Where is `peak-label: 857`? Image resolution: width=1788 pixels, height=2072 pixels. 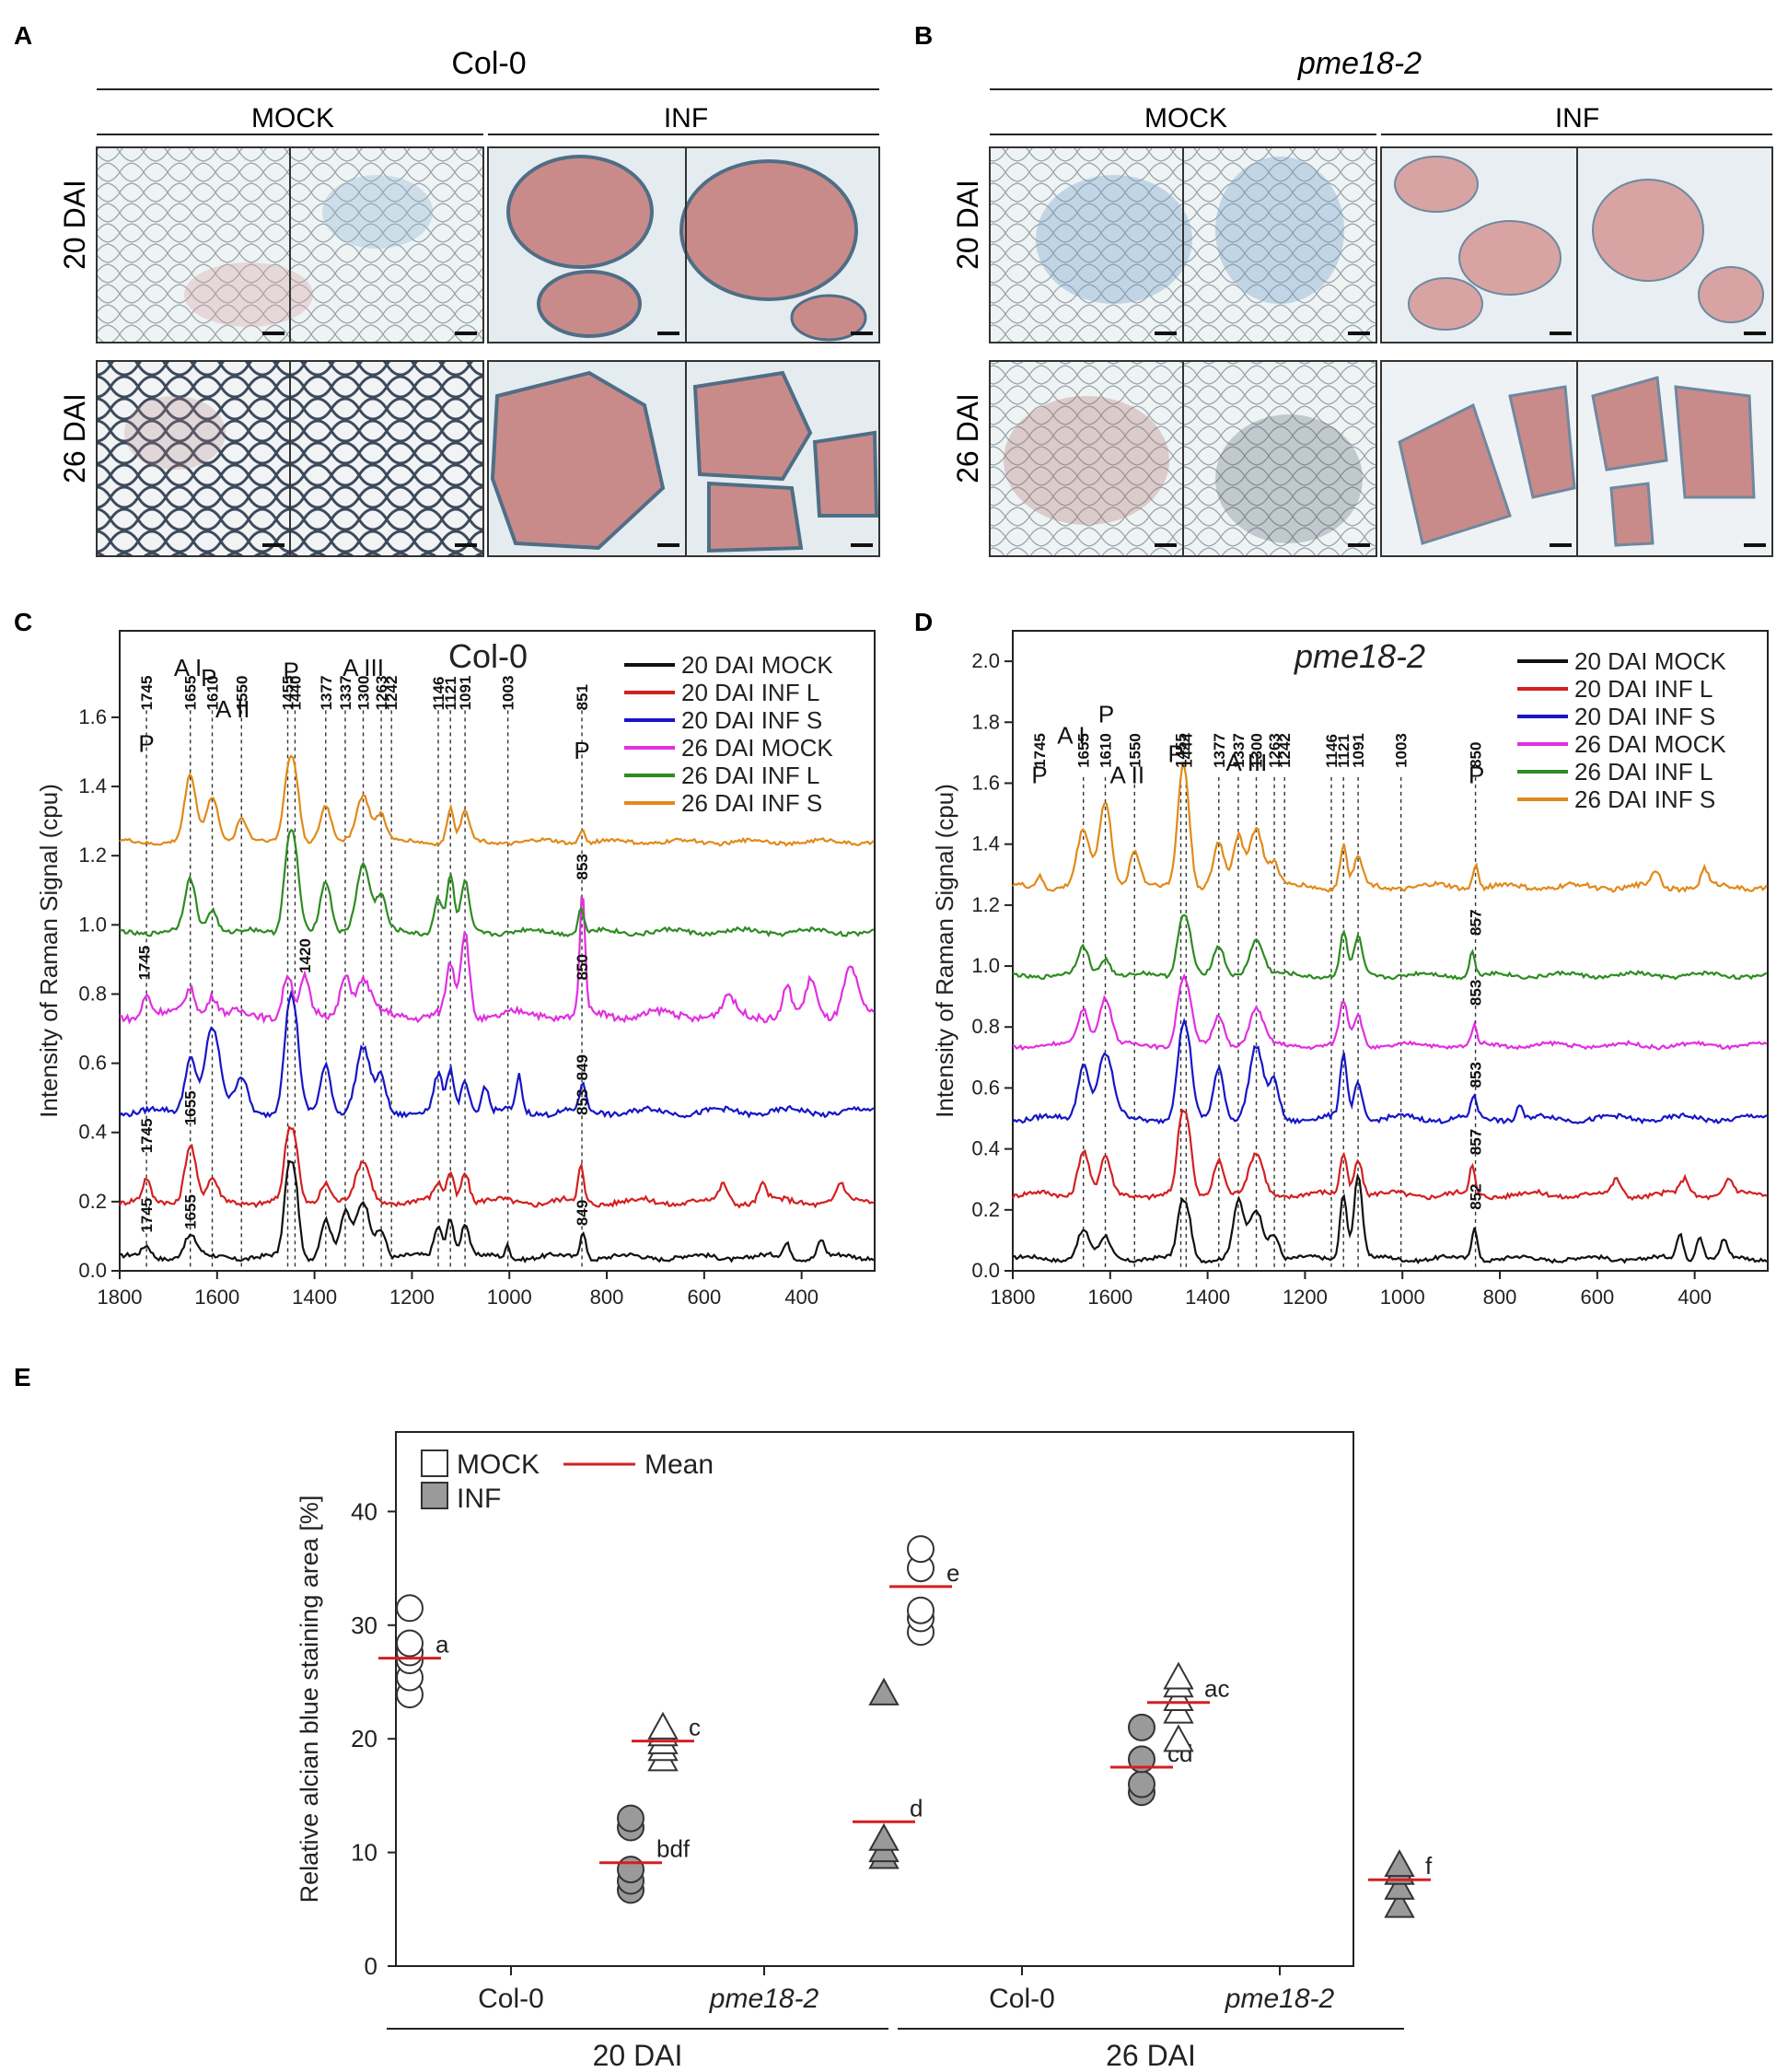
peak-label: 857 is located at coordinates (1476, 1142).